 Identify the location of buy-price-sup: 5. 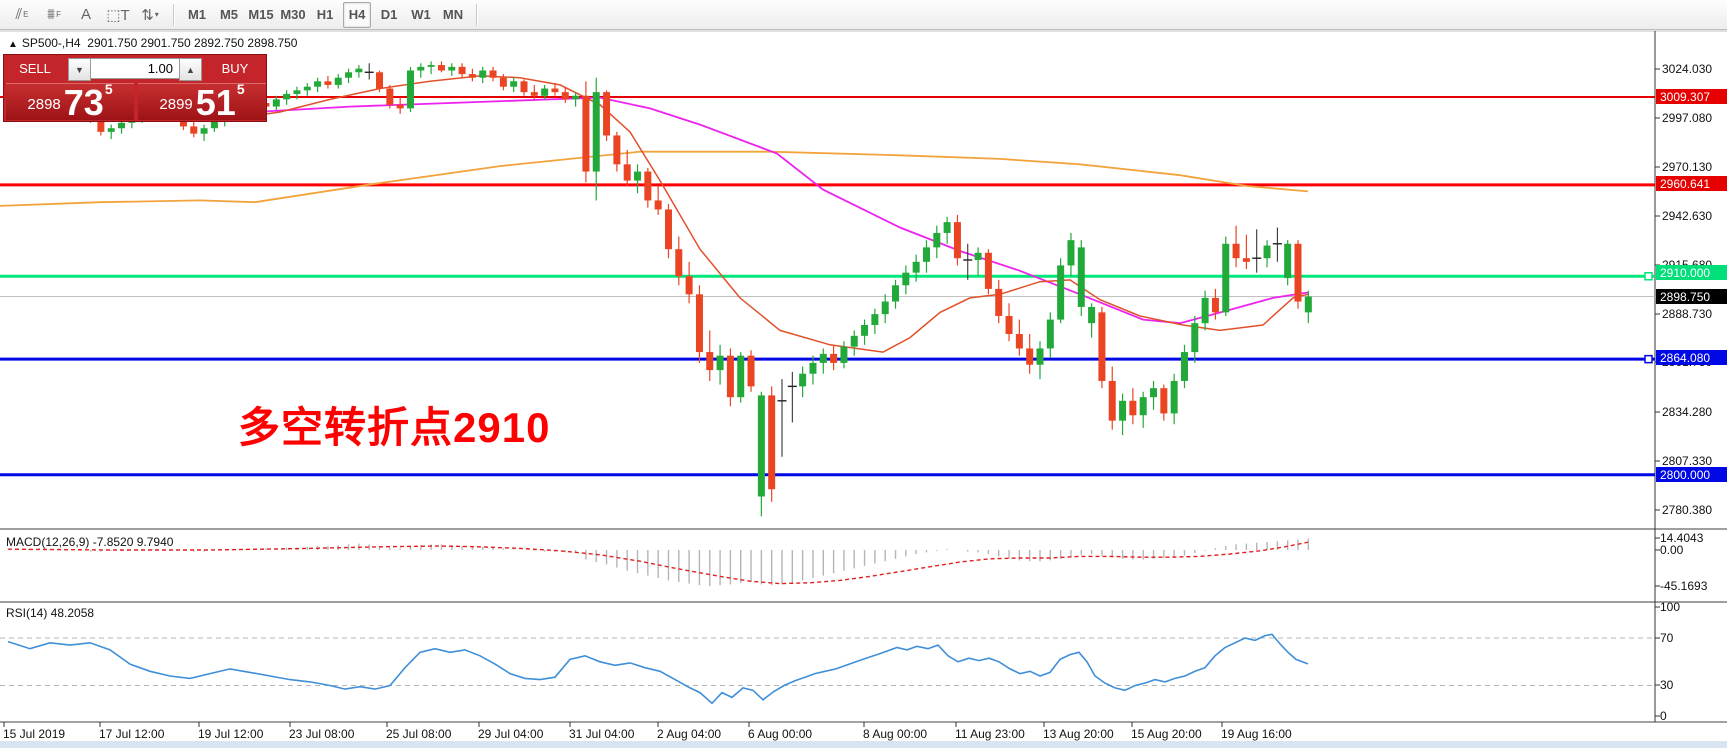
(240, 89).